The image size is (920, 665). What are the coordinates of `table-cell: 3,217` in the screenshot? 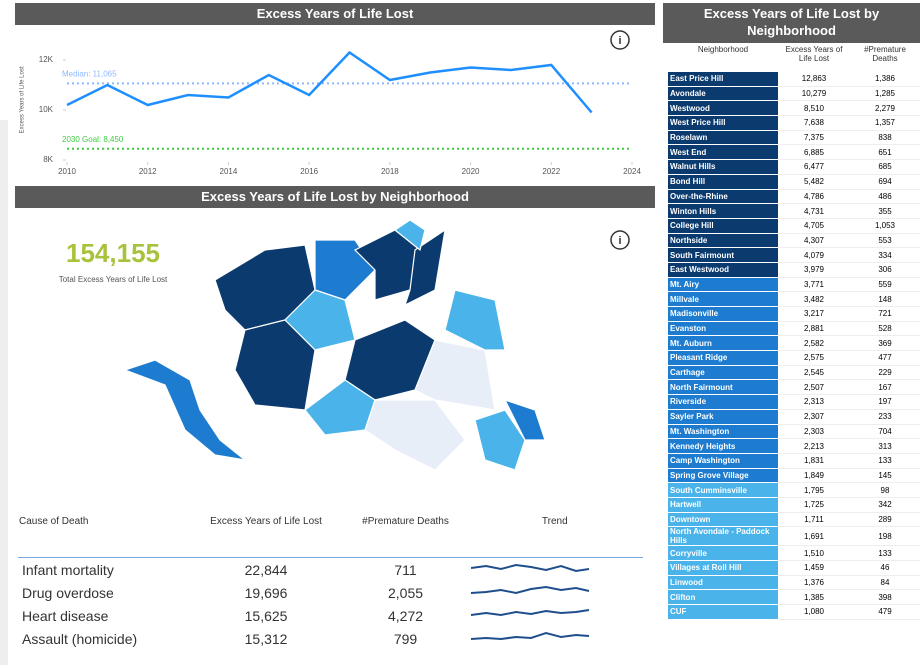 It's located at (814, 314).